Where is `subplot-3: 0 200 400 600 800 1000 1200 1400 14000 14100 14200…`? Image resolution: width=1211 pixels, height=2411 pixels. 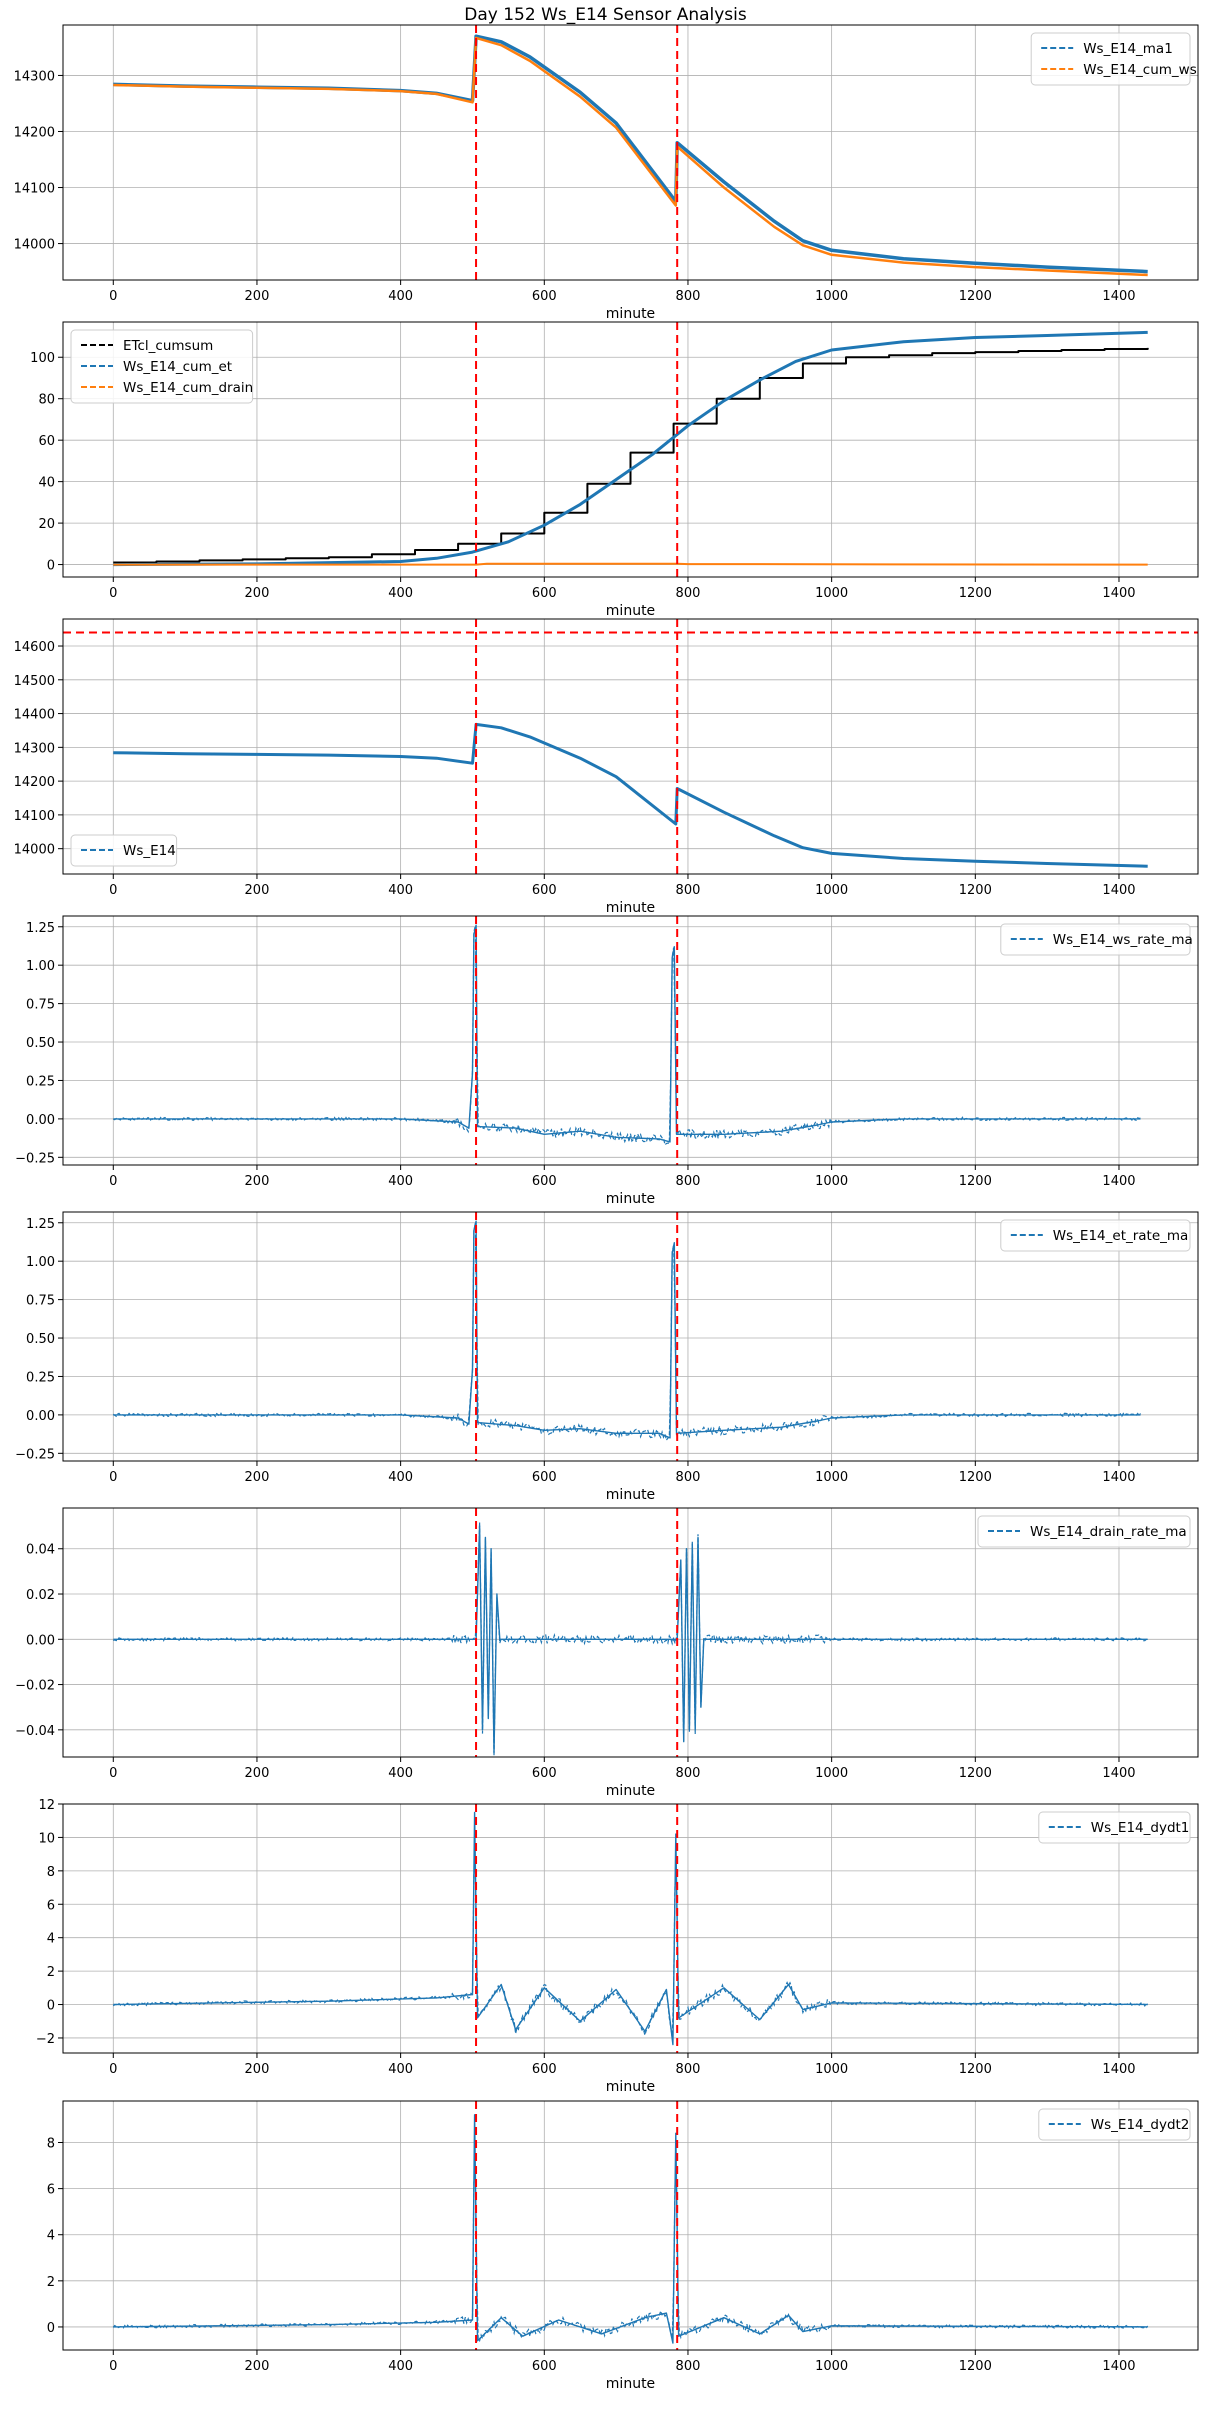
subplot-3: 0 200 400 600 800 1000 1200 1400 14000 14100 14200… is located at coordinates (606, 767).